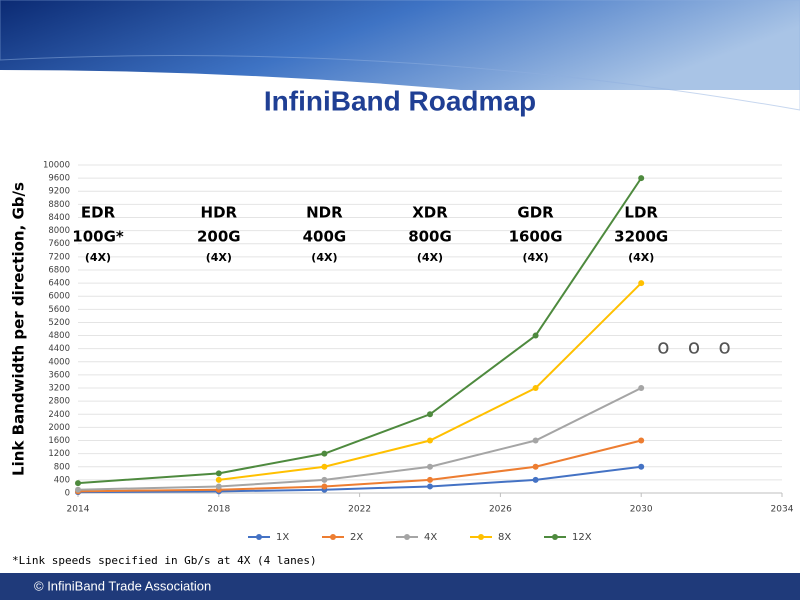  I want to click on x-tick-label: 2018, so click(218, 510).